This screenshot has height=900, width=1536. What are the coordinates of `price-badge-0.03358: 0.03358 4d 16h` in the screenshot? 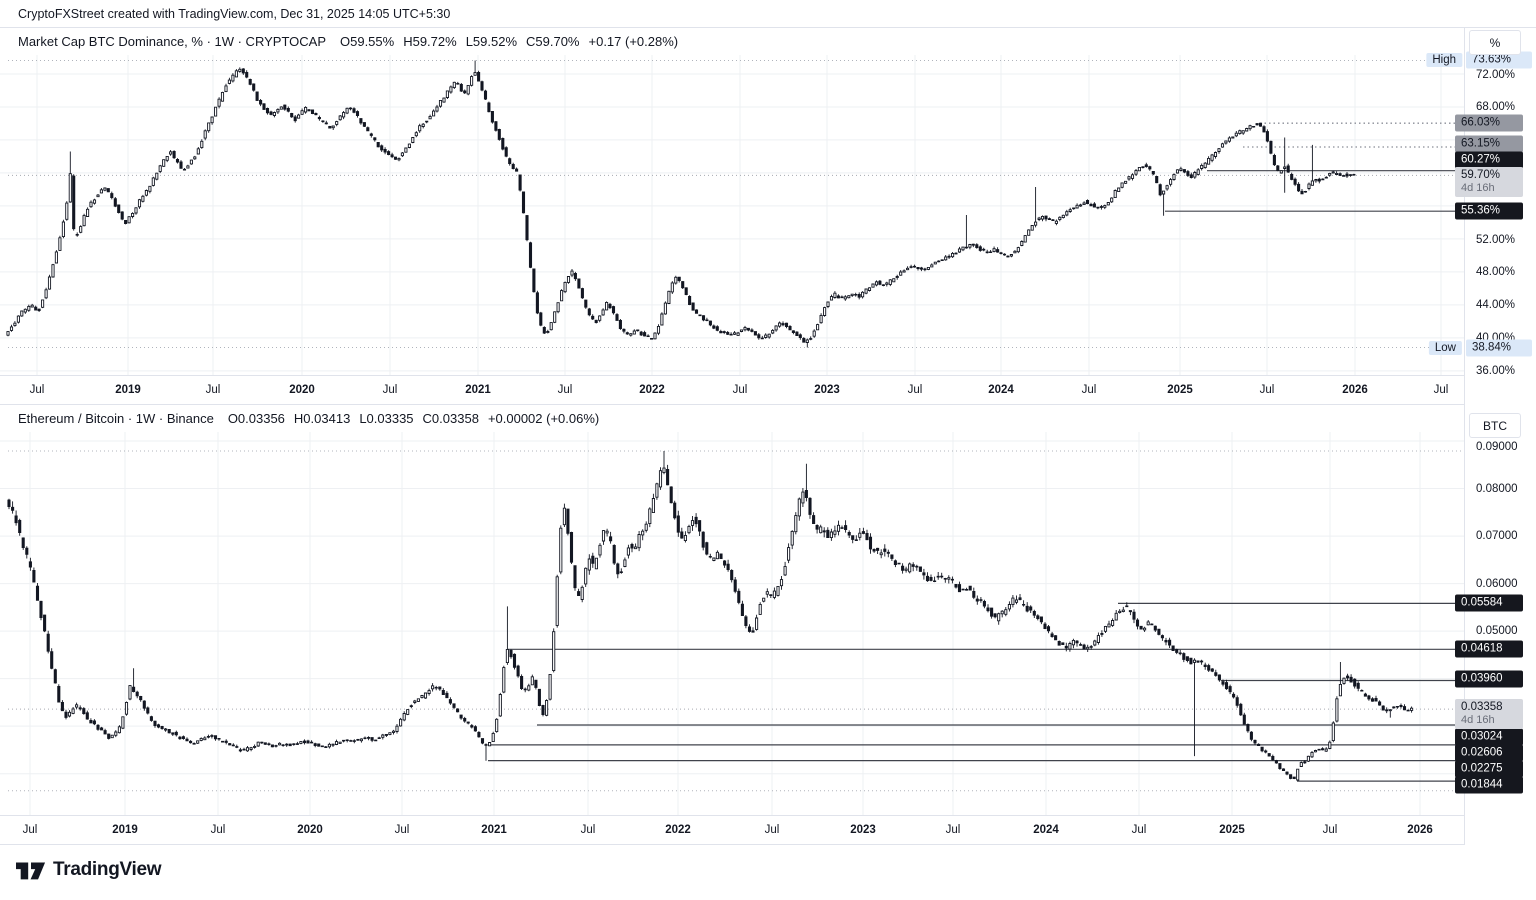 It's located at (1489, 714).